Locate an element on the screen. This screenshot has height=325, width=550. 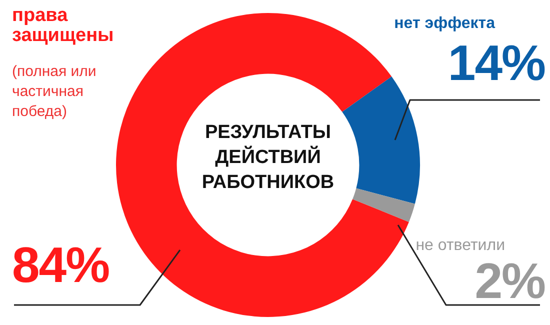
slice-label: нет эффекта is located at coordinates (444, 24).